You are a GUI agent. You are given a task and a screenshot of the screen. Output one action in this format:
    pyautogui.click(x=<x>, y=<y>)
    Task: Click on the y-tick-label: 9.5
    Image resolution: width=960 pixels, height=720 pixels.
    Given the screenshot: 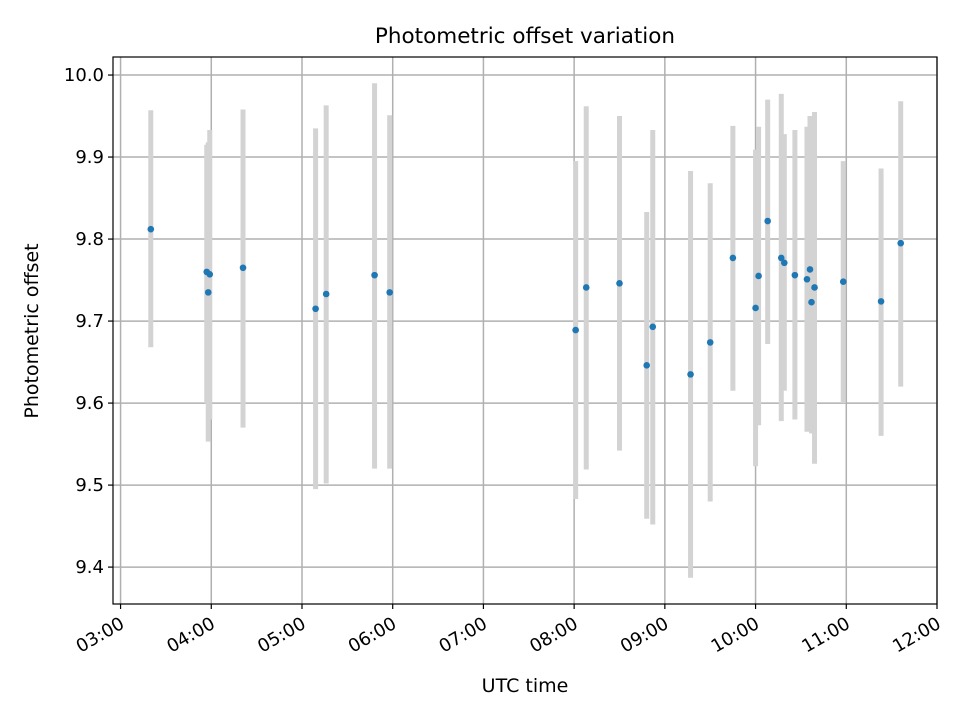 What is the action you would take?
    pyautogui.click(x=89, y=485)
    